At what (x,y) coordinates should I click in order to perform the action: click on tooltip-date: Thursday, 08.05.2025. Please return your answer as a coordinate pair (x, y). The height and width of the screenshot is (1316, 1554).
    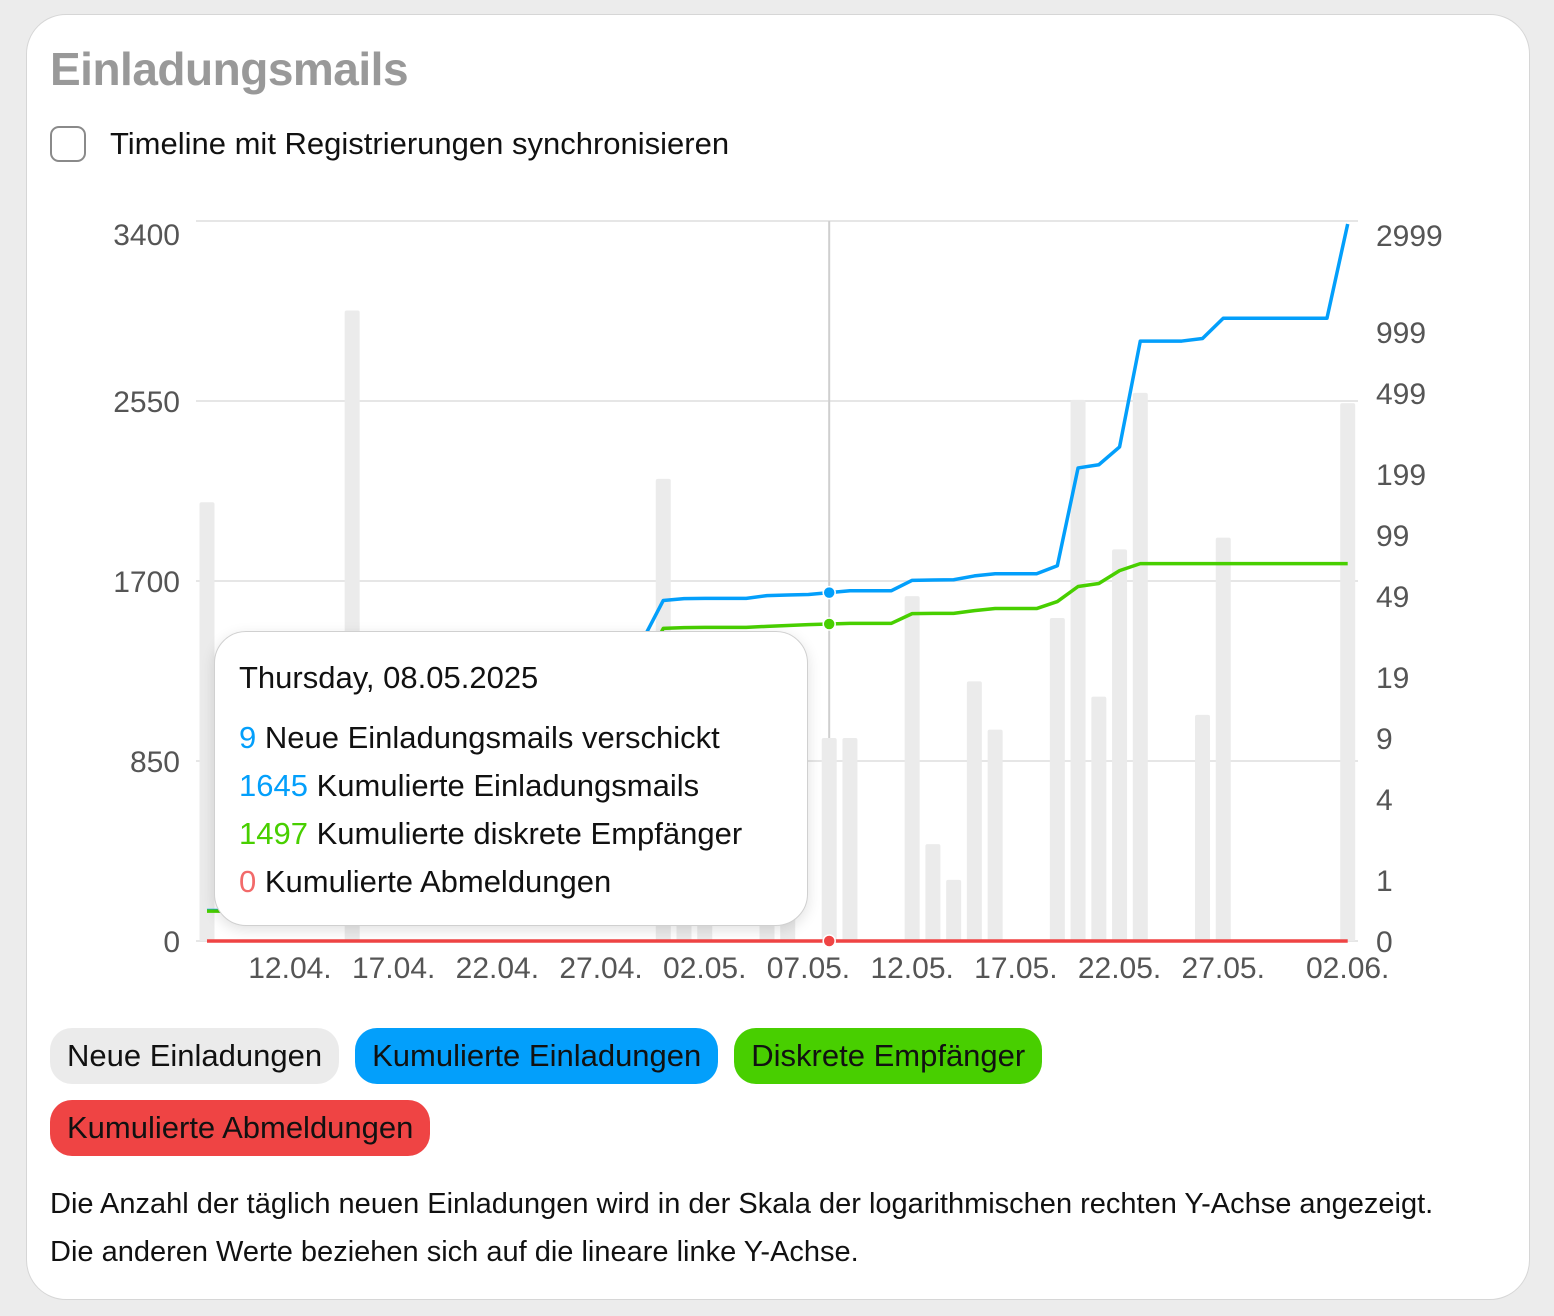
    Looking at the image, I should click on (389, 677).